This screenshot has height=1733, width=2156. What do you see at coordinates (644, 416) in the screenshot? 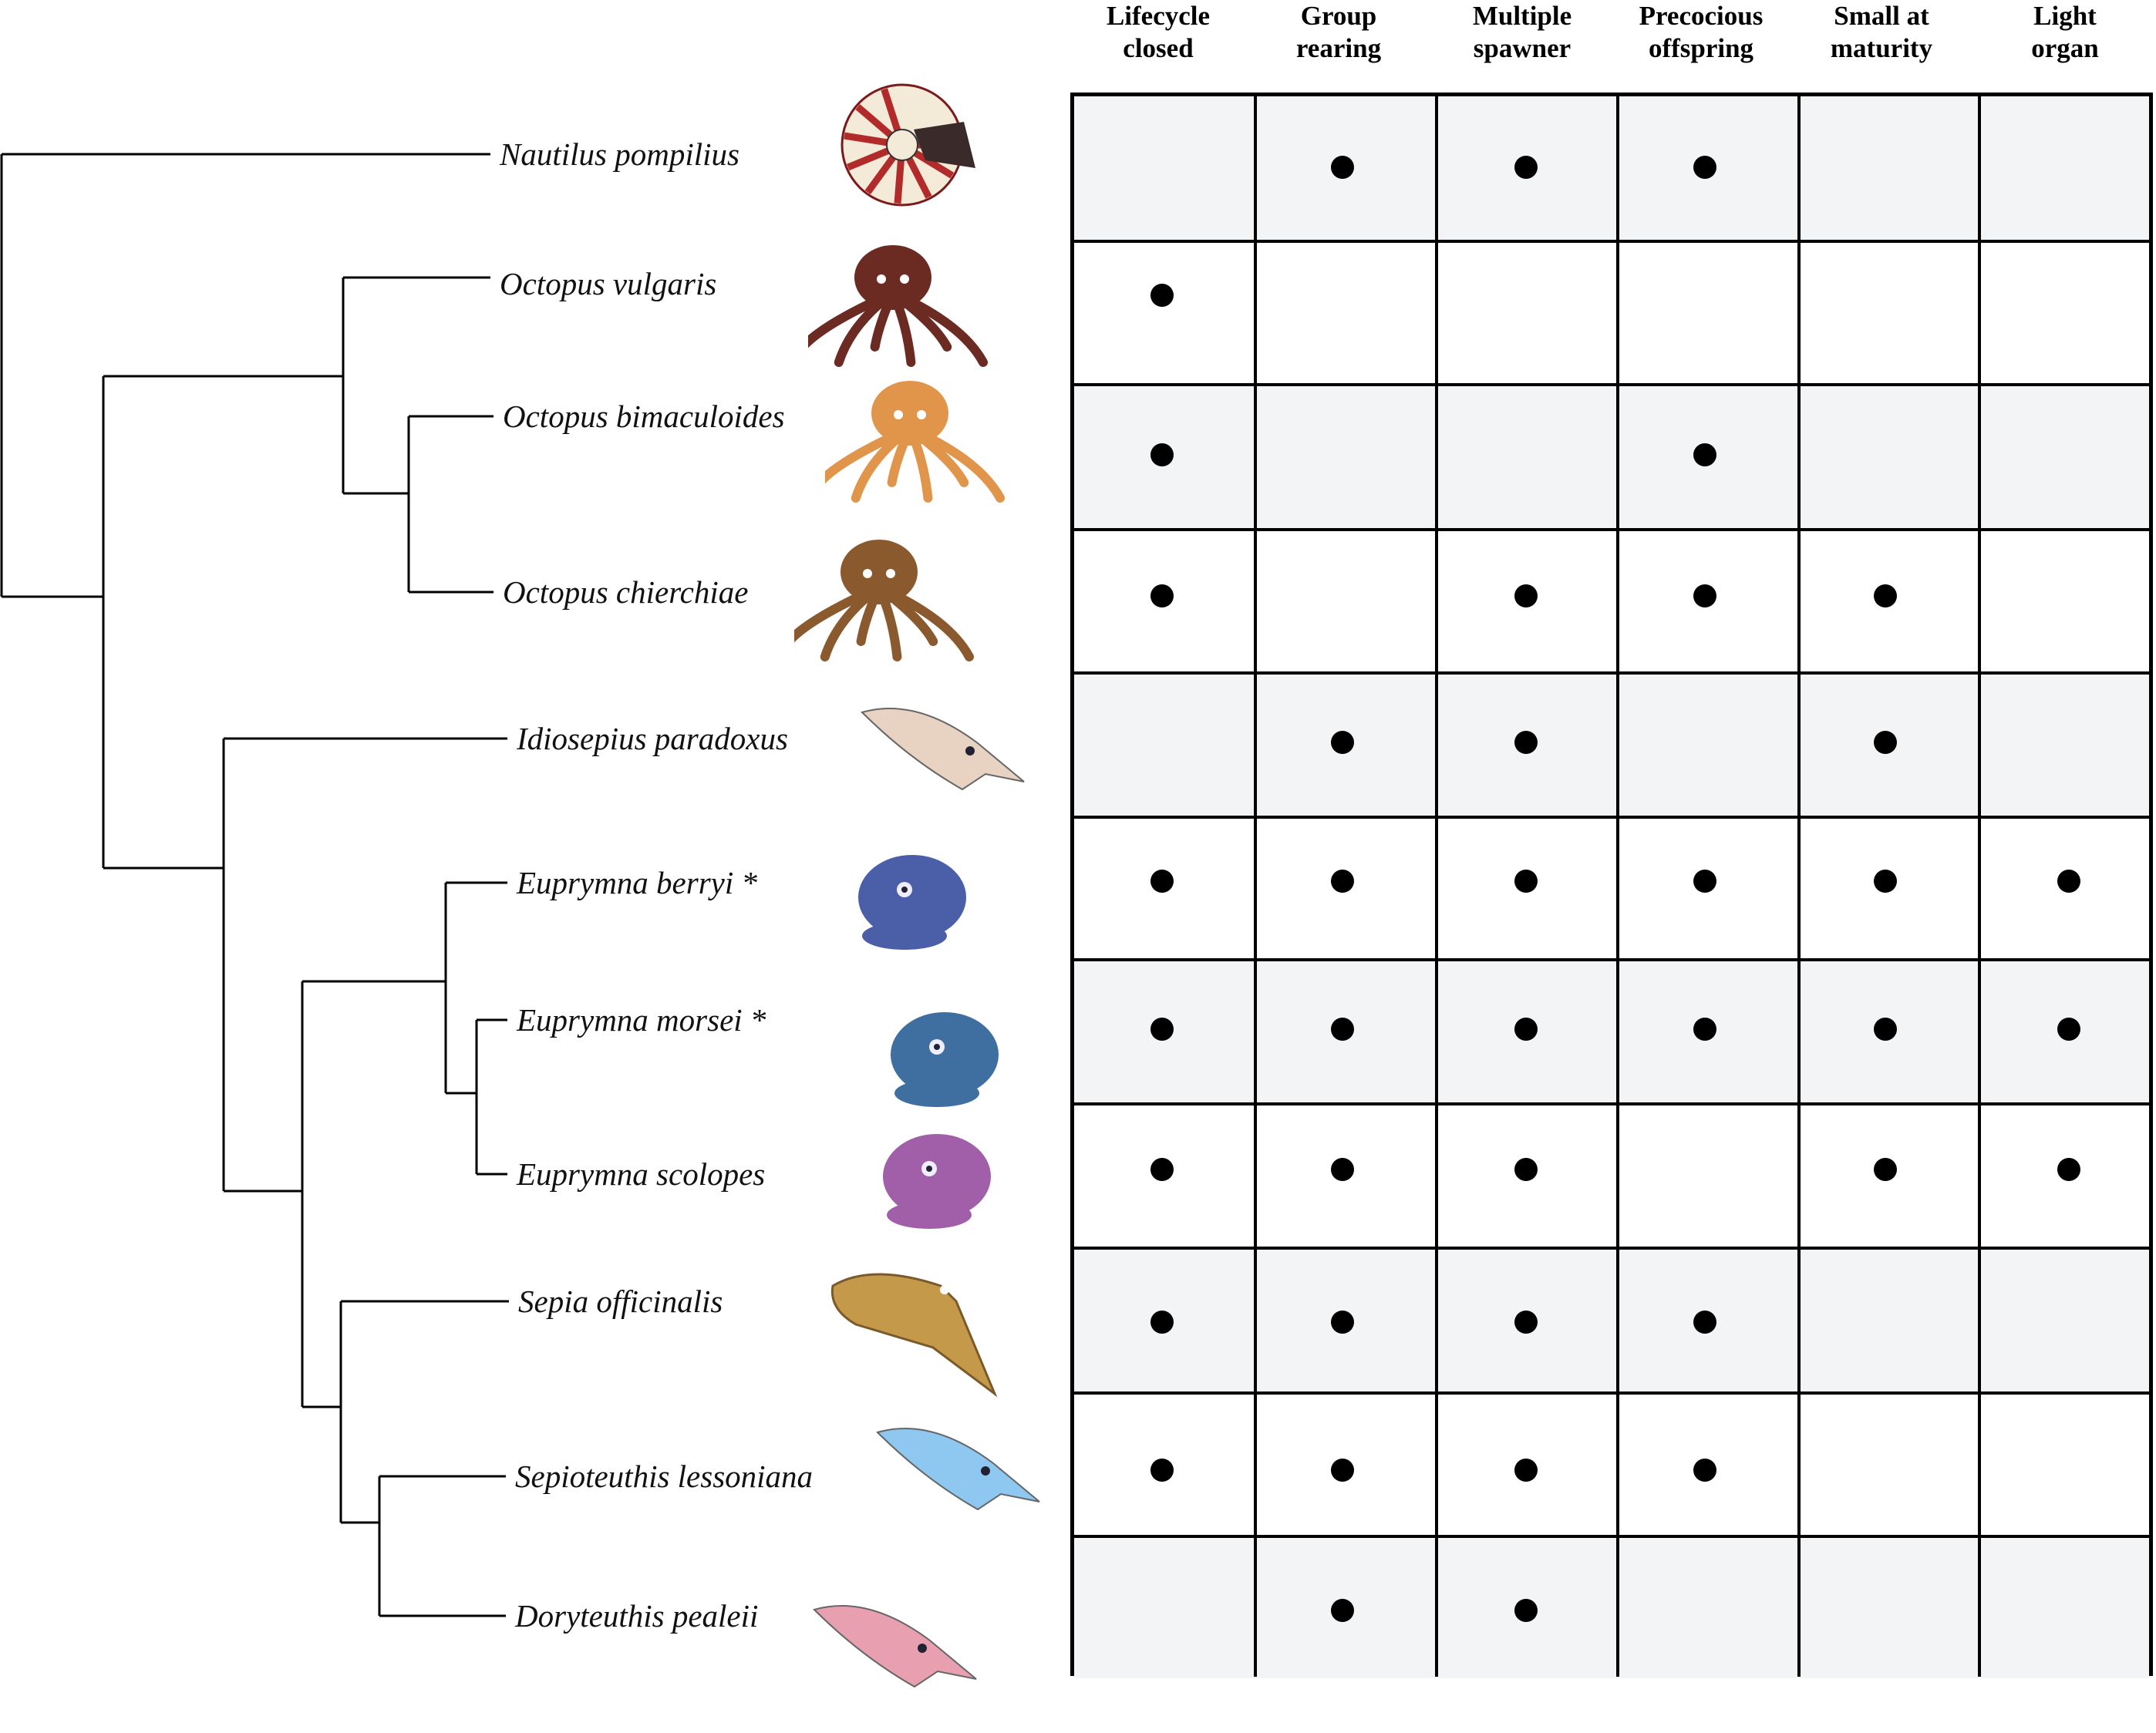
I see `taxon-label: Octopus bimaculoides` at bounding box center [644, 416].